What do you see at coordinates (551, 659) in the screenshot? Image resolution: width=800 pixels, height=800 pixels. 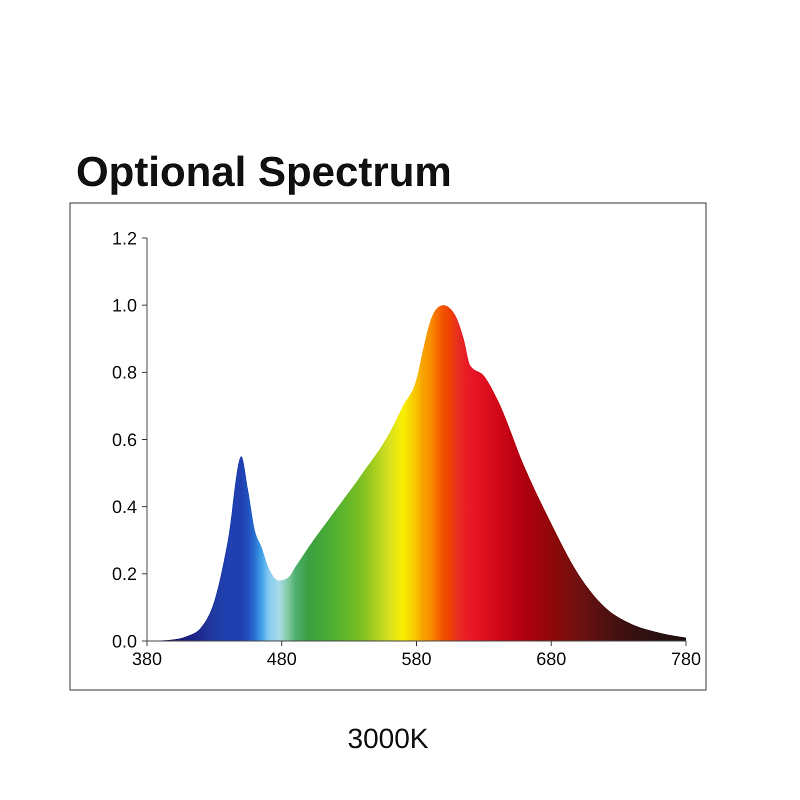 I see `x-tick-label: 680` at bounding box center [551, 659].